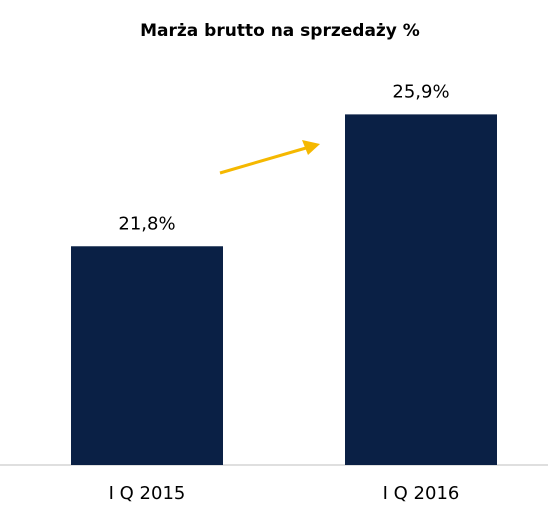 Image resolution: width=548 pixels, height=505 pixels. I want to click on chart-title: Marża brutto na sprzedaży %, so click(280, 31).